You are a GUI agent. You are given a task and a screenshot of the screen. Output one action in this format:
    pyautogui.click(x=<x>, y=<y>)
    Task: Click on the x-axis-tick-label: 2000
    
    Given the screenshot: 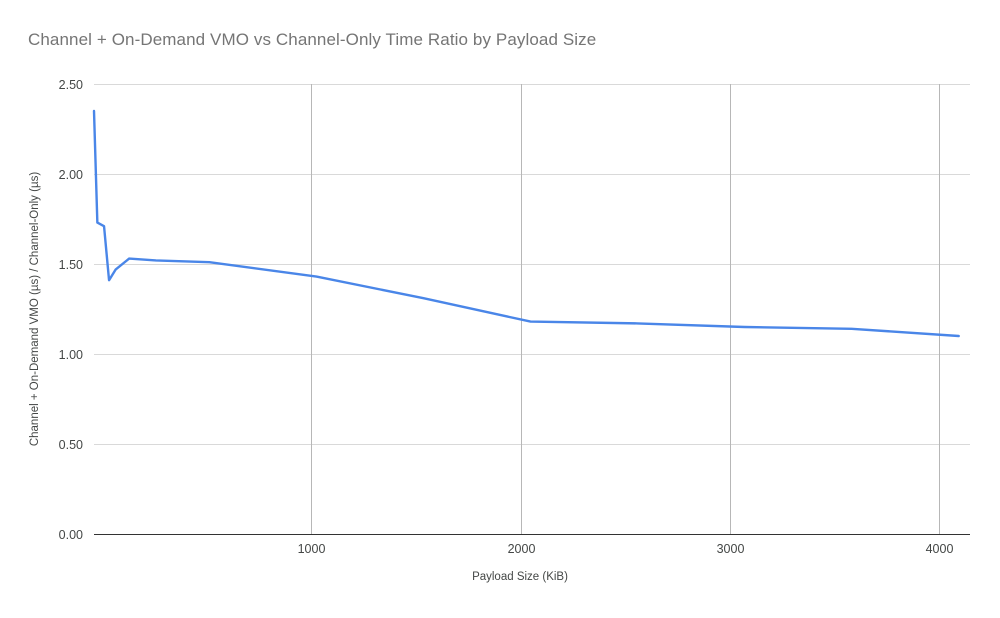 What is the action you would take?
    pyautogui.click(x=522, y=549)
    